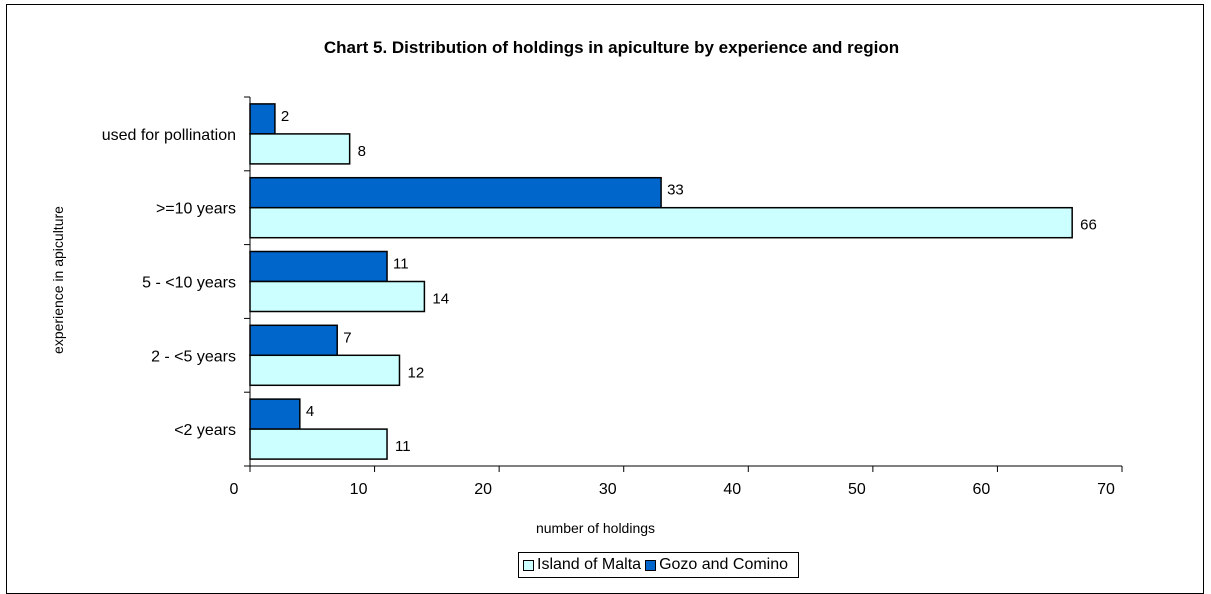 Image resolution: width=1211 pixels, height=594 pixels. What do you see at coordinates (440, 299) in the screenshot?
I see `data-label-malta: 14` at bounding box center [440, 299].